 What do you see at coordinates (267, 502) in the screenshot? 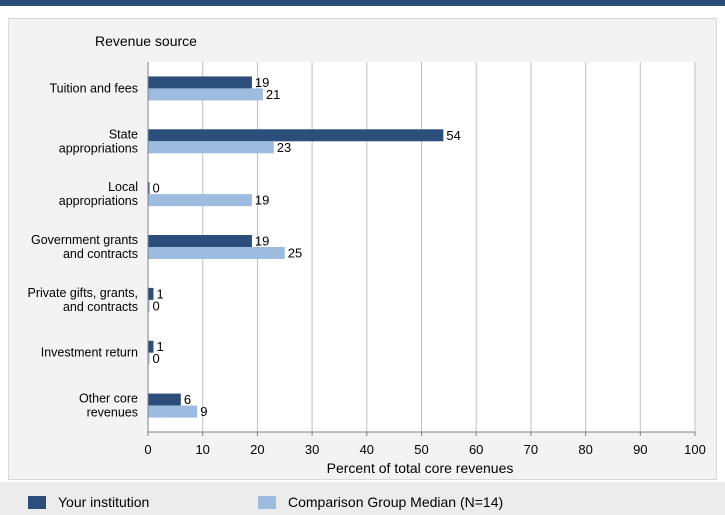
I see `legend-swatch-comparison-median` at bounding box center [267, 502].